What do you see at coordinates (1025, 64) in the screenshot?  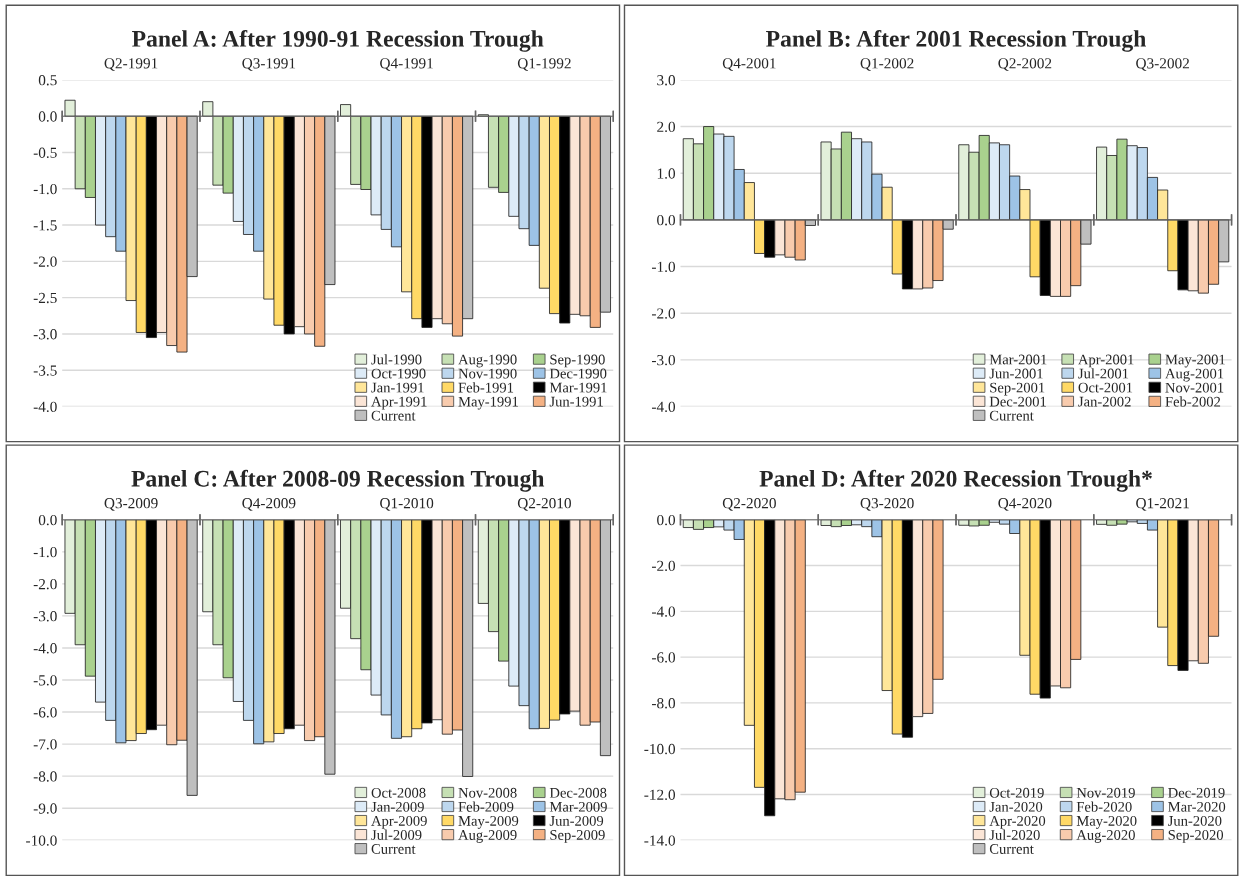 I see `x-tick-label: Q2-2002` at bounding box center [1025, 64].